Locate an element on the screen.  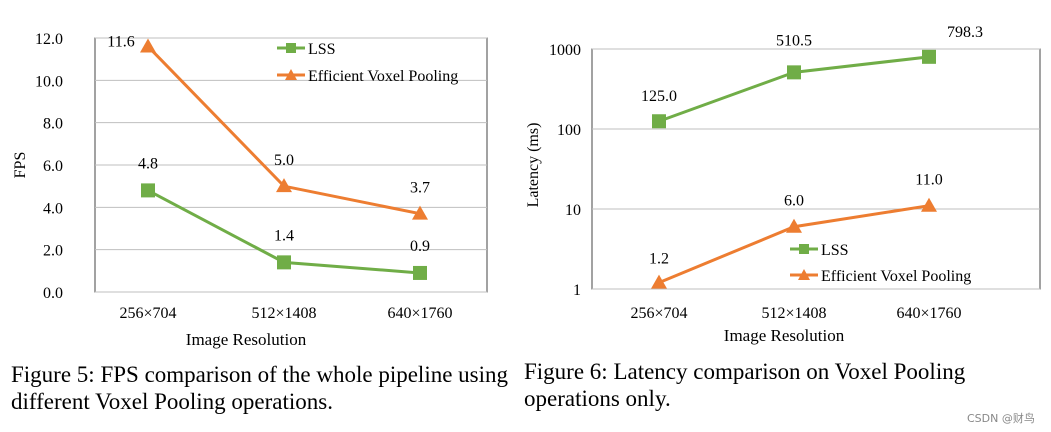
chart1-xtick-label: 256×704 is located at coordinates (147, 313).